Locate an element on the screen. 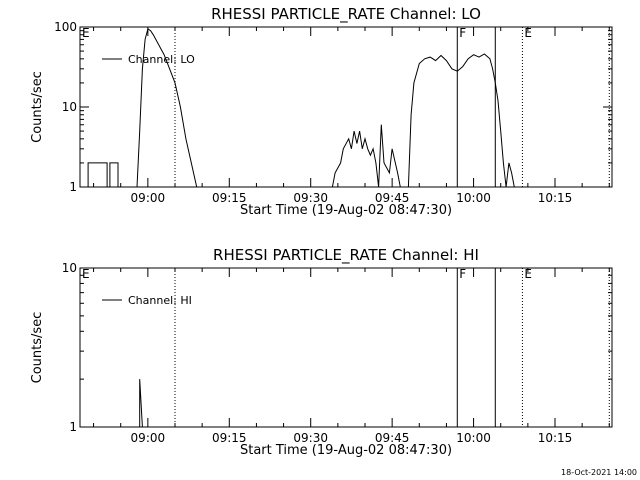 This screenshot has height=480, width=640. chart-title: RHESSI PARTICLE_RATE Channel: HI is located at coordinates (346, 255).